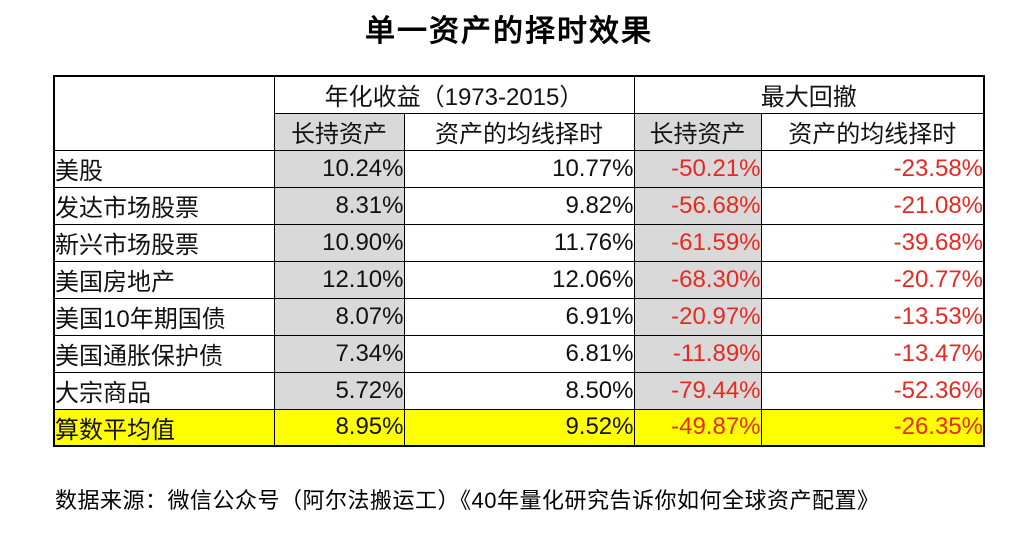 Image resolution: width=1018 pixels, height=544 pixels. I want to click on sub-header-ma-timing-return: 资产的均线择时, so click(519, 131).